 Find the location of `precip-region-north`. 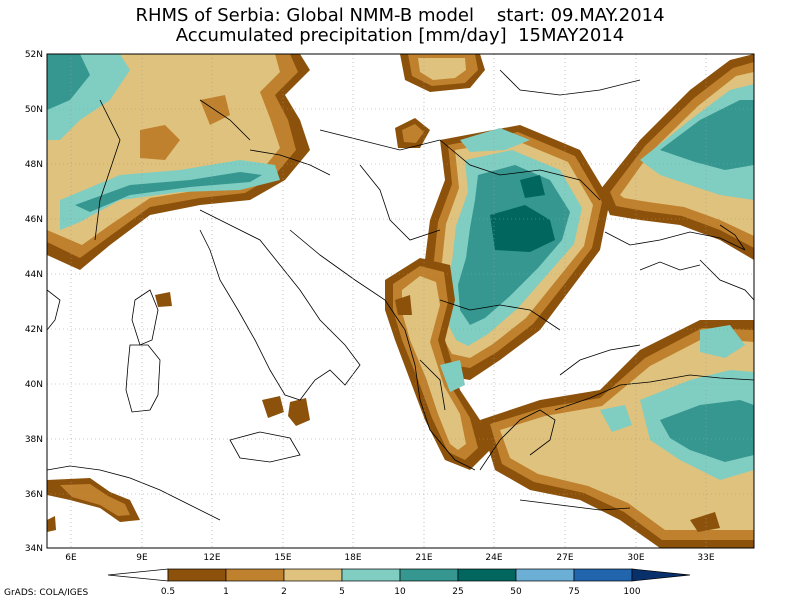

precip-region-north is located at coordinates (440, 101).